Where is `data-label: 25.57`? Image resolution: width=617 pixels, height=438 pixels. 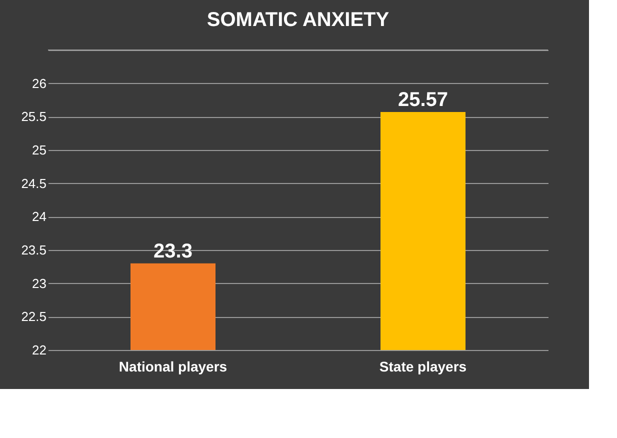
data-label: 25.57 is located at coordinates (423, 100).